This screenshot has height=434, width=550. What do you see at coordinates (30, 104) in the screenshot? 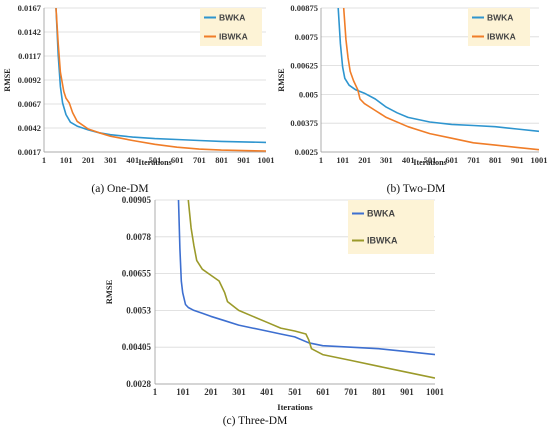
I see `y-tick-label: 0.0067` at bounding box center [30, 104].